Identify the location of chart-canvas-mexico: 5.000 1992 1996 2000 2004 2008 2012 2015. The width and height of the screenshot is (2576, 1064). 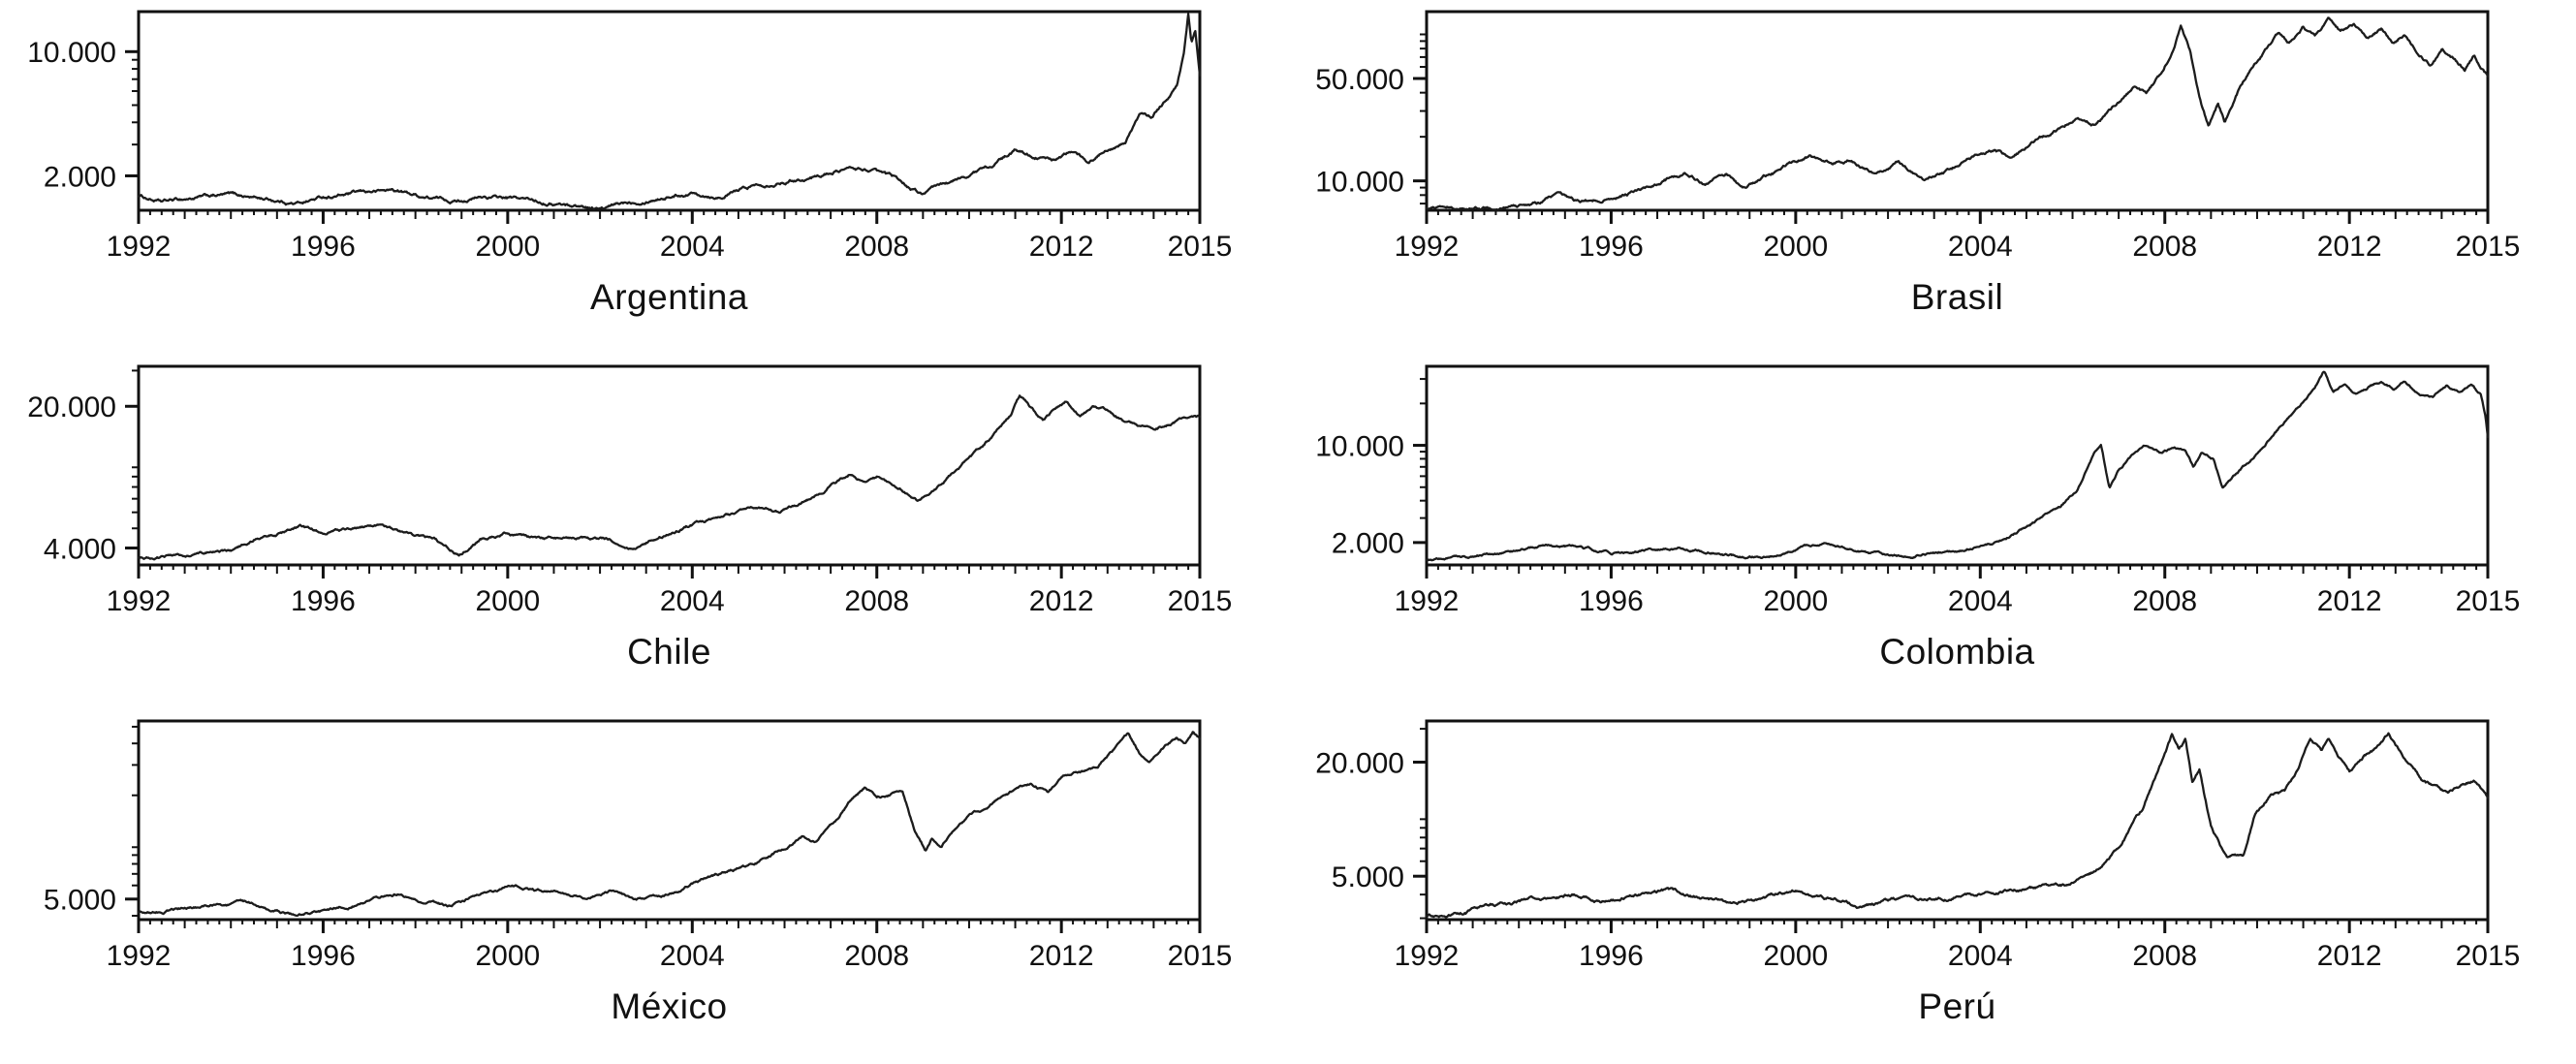
(638, 845).